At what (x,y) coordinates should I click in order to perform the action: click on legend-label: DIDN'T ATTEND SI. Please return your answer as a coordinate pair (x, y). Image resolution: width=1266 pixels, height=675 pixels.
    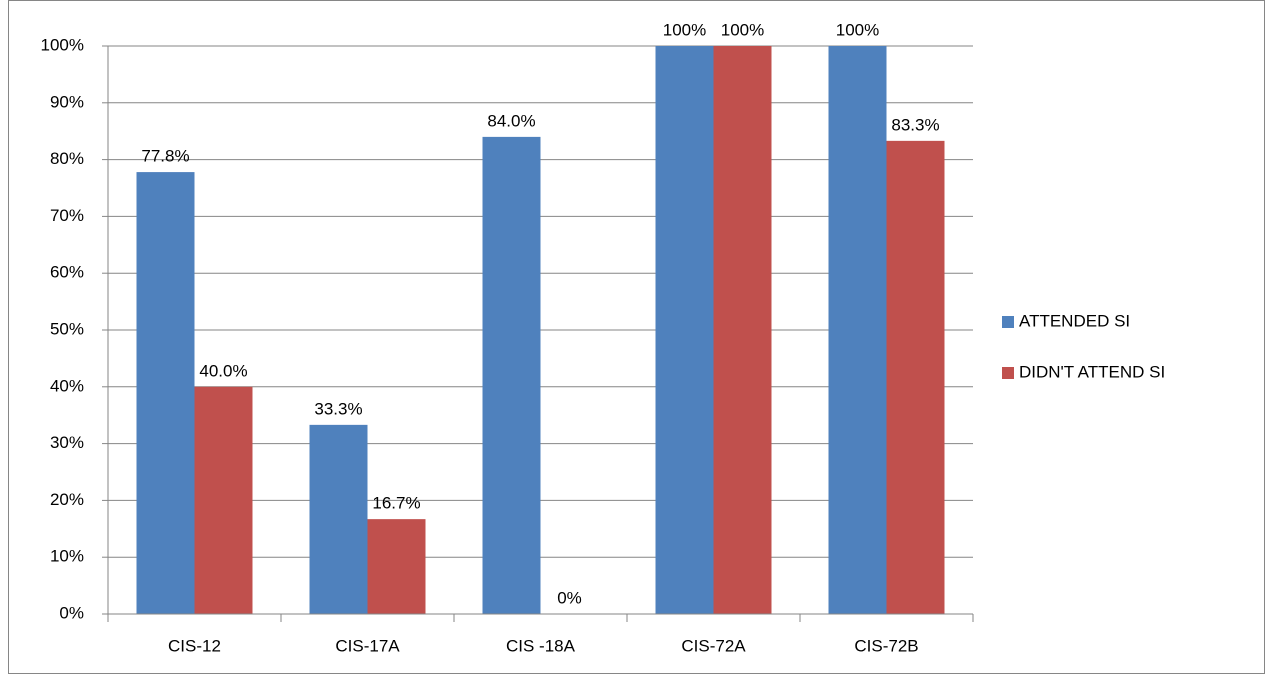
    Looking at the image, I should click on (1092, 371).